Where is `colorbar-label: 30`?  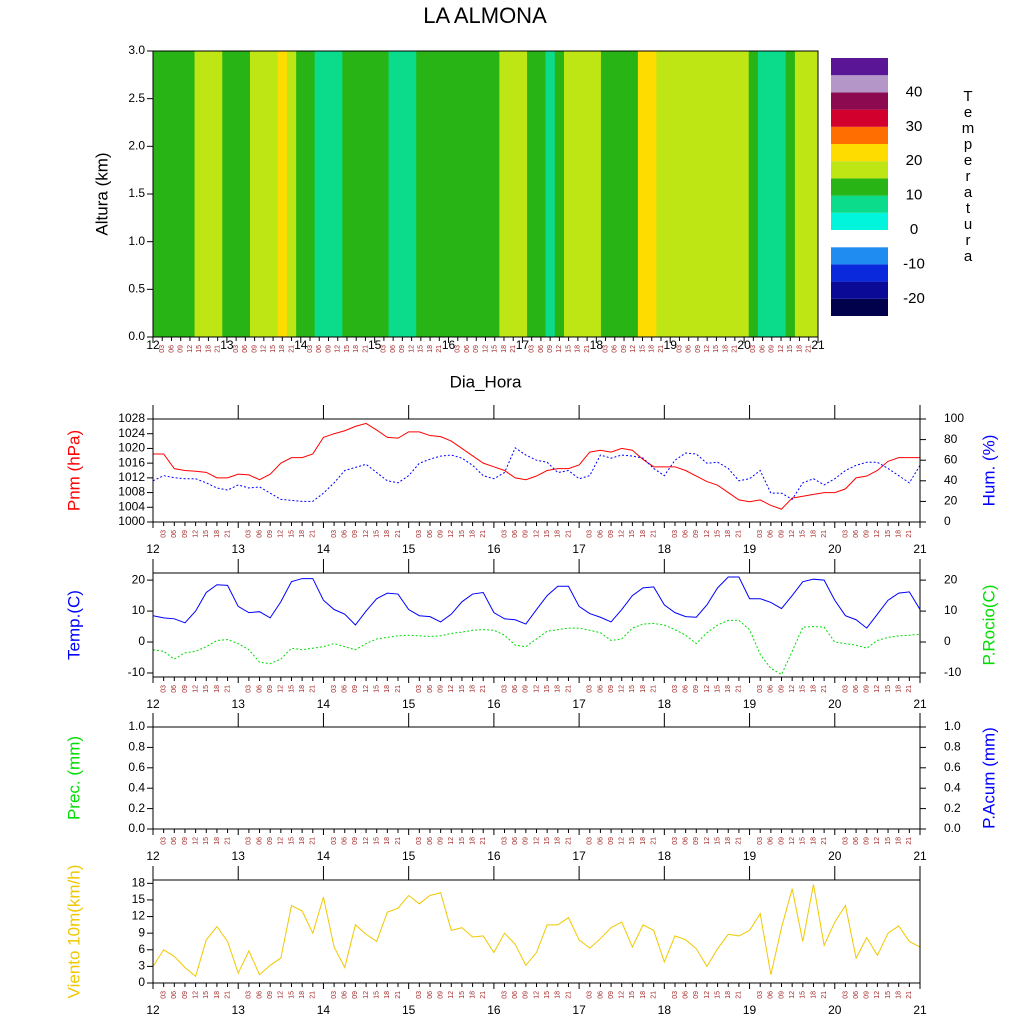 colorbar-label: 30 is located at coordinates (914, 126).